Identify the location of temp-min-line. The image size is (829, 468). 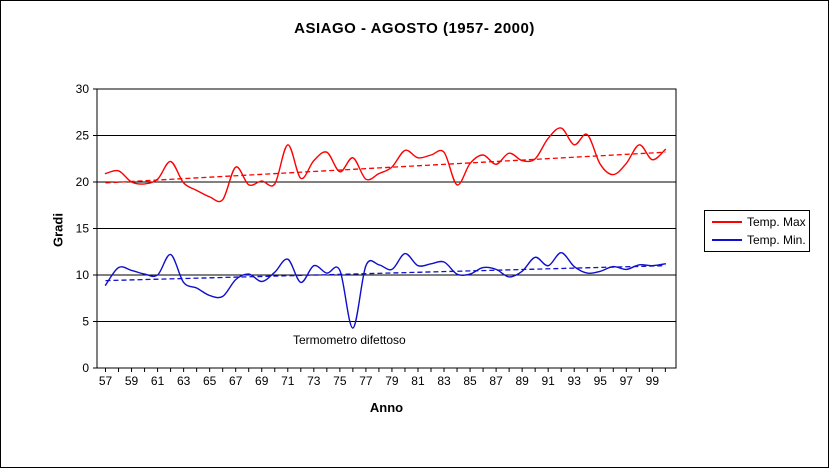
(385, 290).